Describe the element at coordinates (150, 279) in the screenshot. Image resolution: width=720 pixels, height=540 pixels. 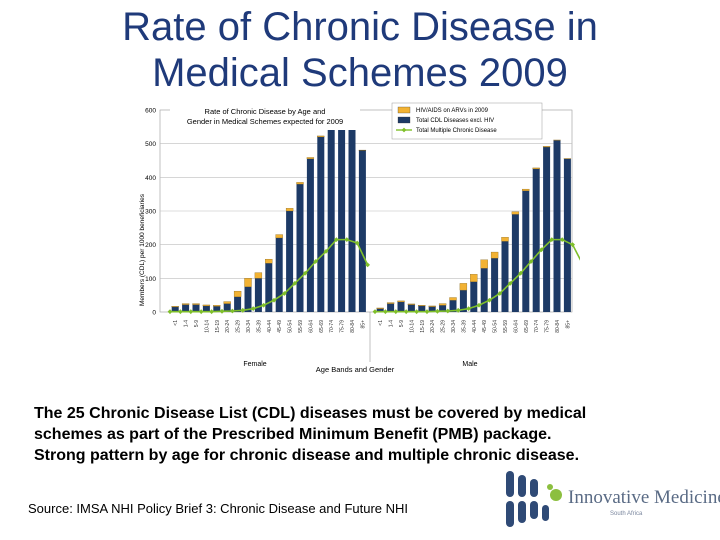
I see `y-tick-label: 100` at that location.